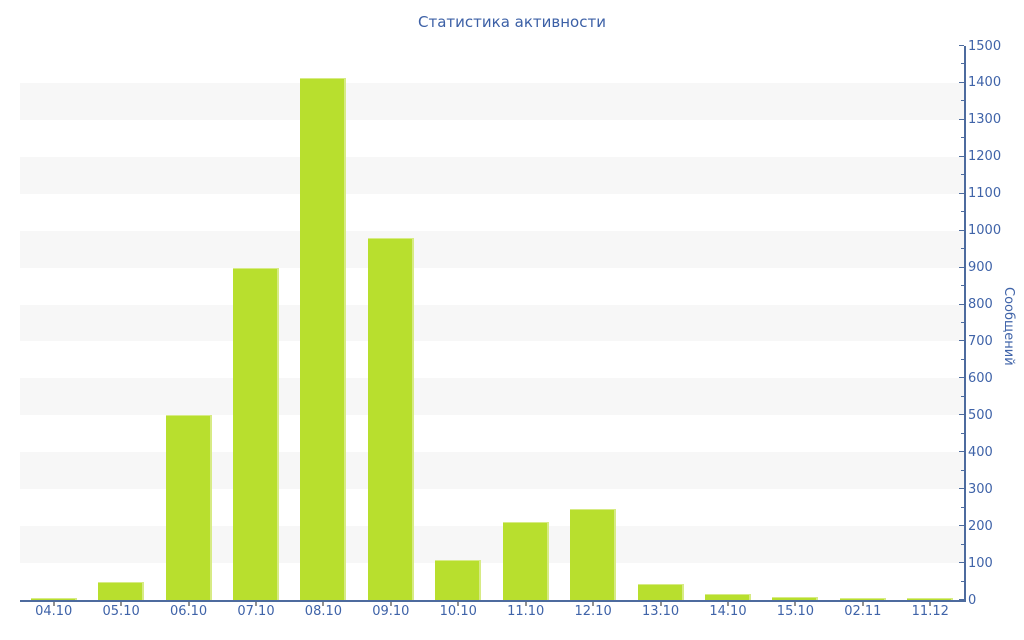 This screenshot has width=1024, height=640. Describe the element at coordinates (980, 563) in the screenshot. I see `y-tick-label: 100` at that location.